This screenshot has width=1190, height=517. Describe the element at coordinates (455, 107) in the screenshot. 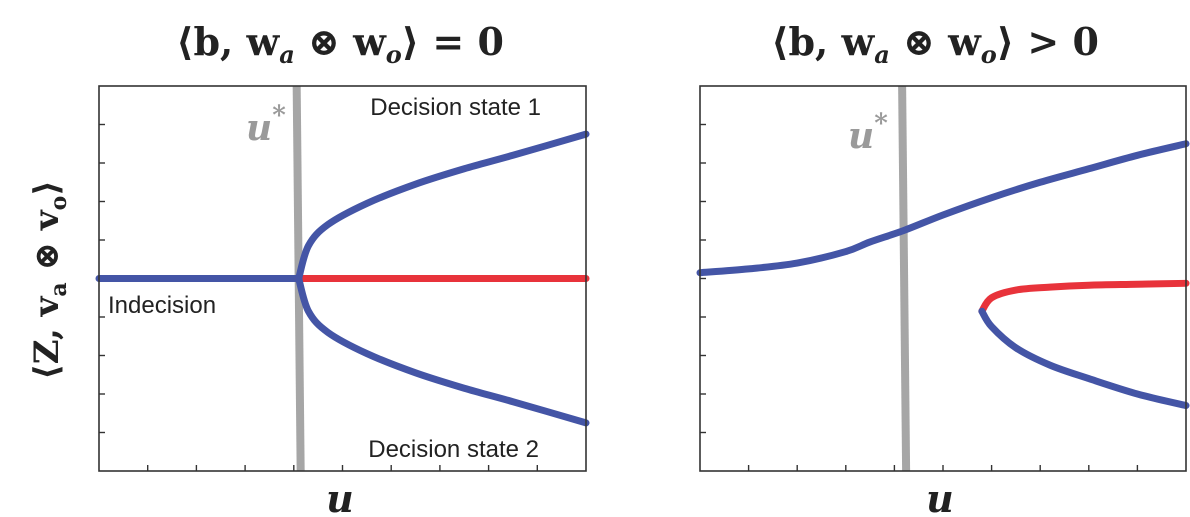

I see `annotation-decision-state-1: Decision state 1` at that location.